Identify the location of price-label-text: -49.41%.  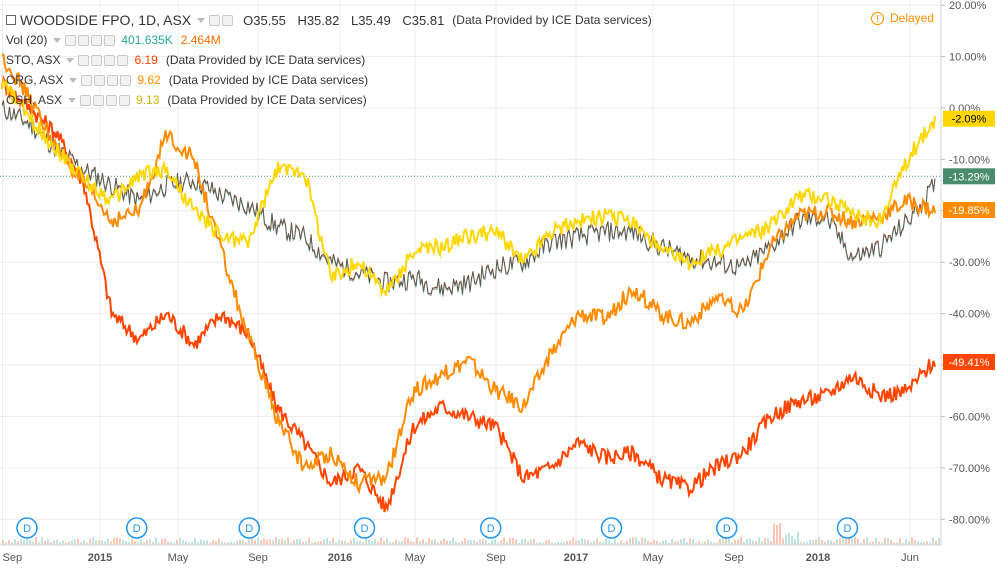
(969, 363).